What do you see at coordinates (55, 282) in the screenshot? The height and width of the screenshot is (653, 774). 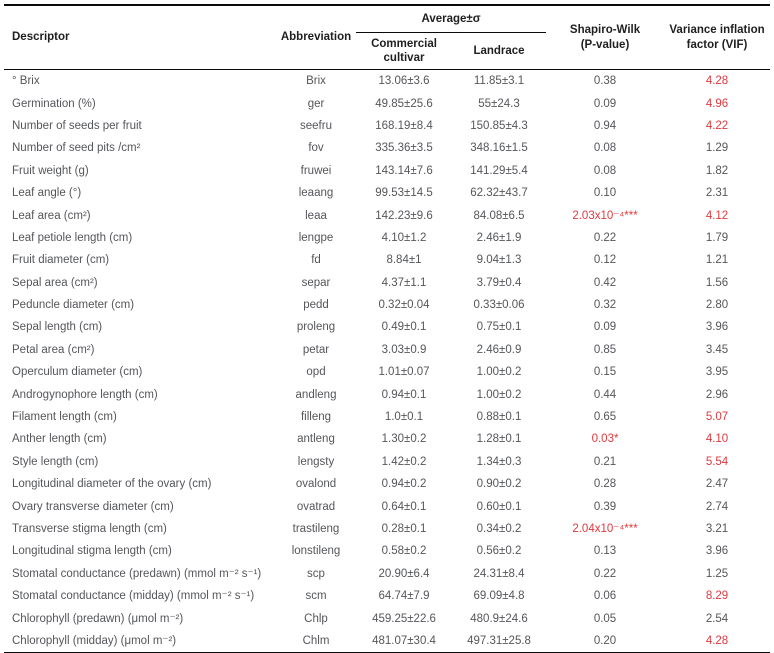 I see `descriptor-cell: Sepal area (cm²)` at bounding box center [55, 282].